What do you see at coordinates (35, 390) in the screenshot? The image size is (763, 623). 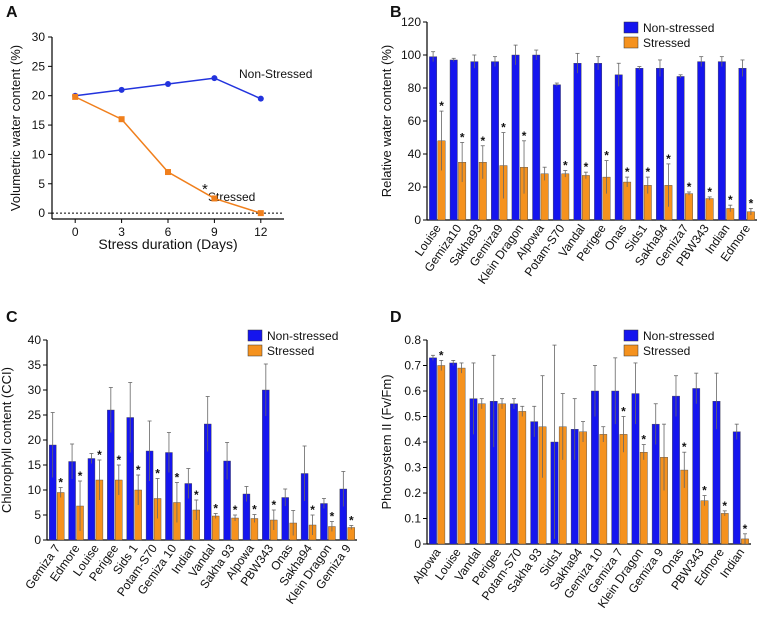 I see `y-tick-label: 30` at bounding box center [35, 390].